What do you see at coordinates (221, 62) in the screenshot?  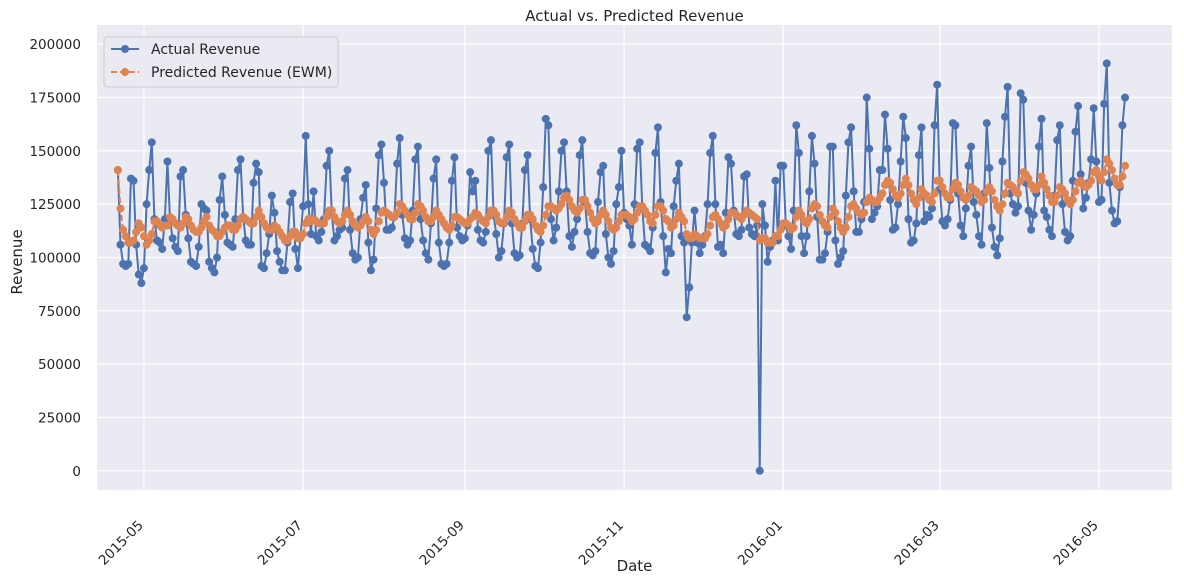 I see `legend: Actual Revenue Predicted Revenue (EWM)` at bounding box center [221, 62].